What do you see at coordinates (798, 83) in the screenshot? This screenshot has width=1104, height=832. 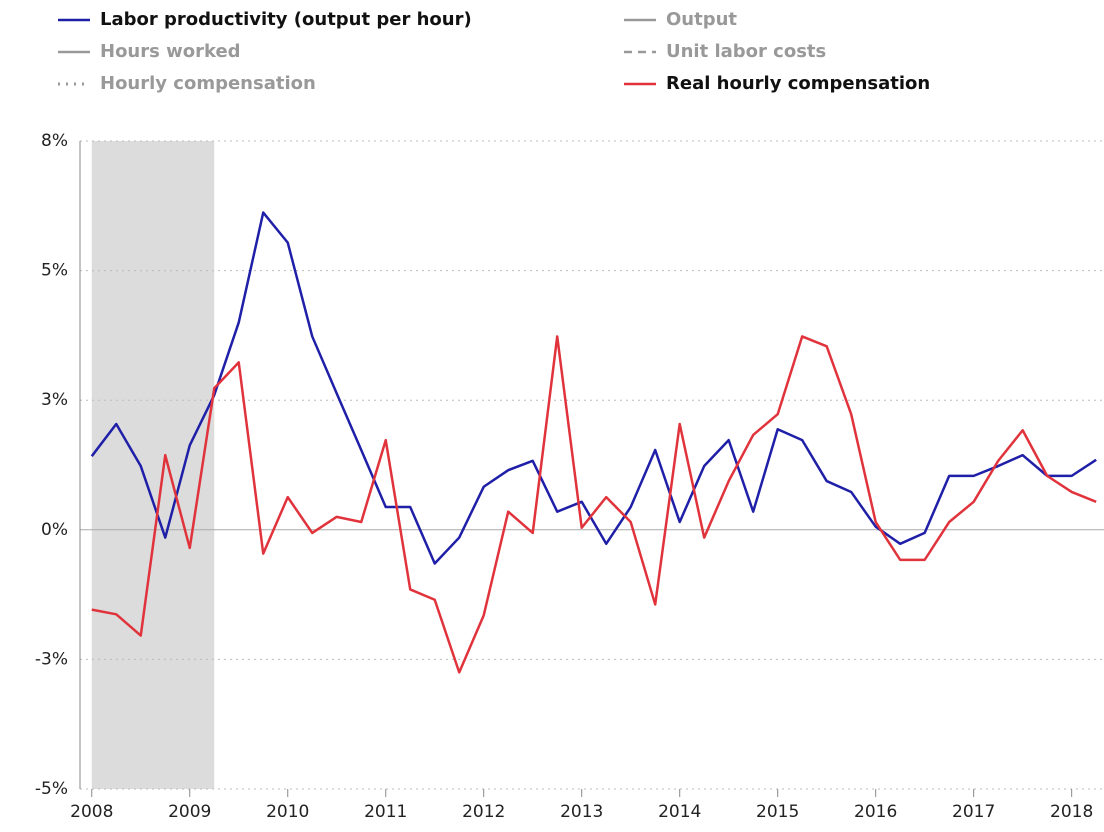 I see `legend-label: Real hourly compensation` at bounding box center [798, 83].